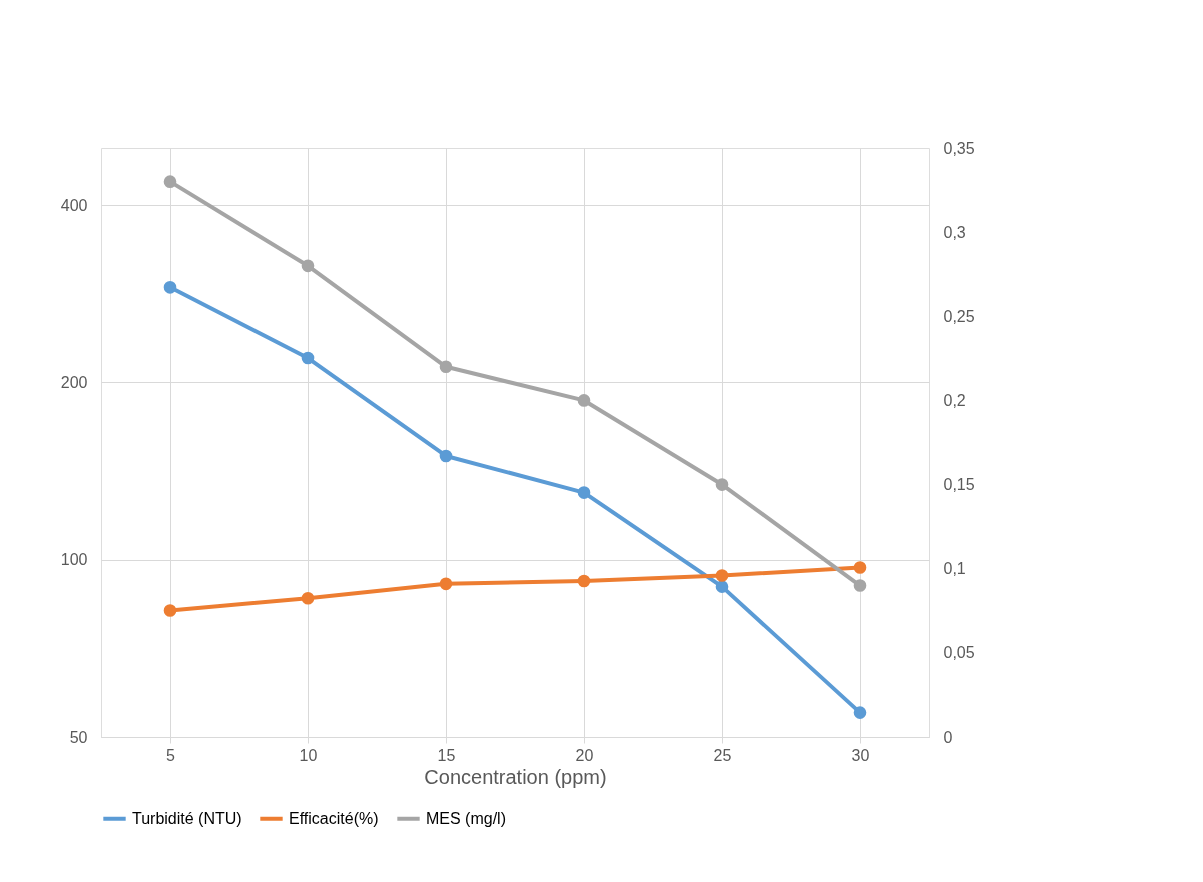 The width and height of the screenshot is (1203, 882). What do you see at coordinates (954, 569) in the screenshot?
I see `y2-tick-label: 0,1` at bounding box center [954, 569].